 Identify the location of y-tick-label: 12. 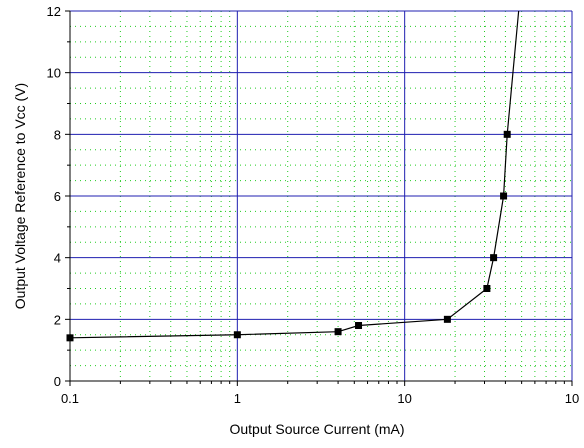
(54, 11).